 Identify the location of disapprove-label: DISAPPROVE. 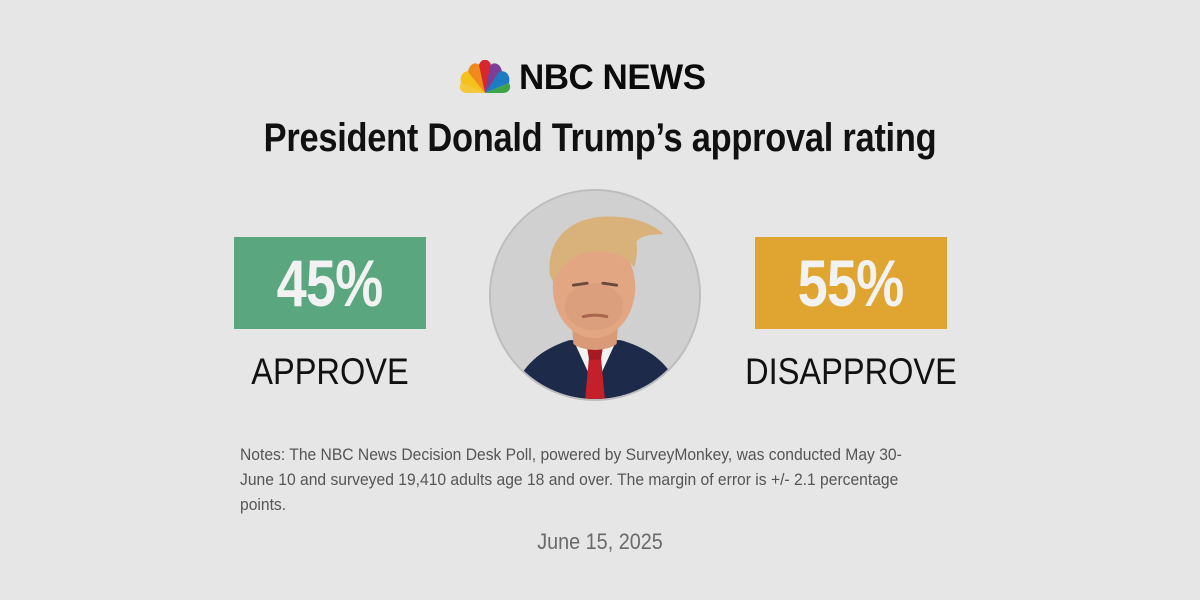
(851, 371).